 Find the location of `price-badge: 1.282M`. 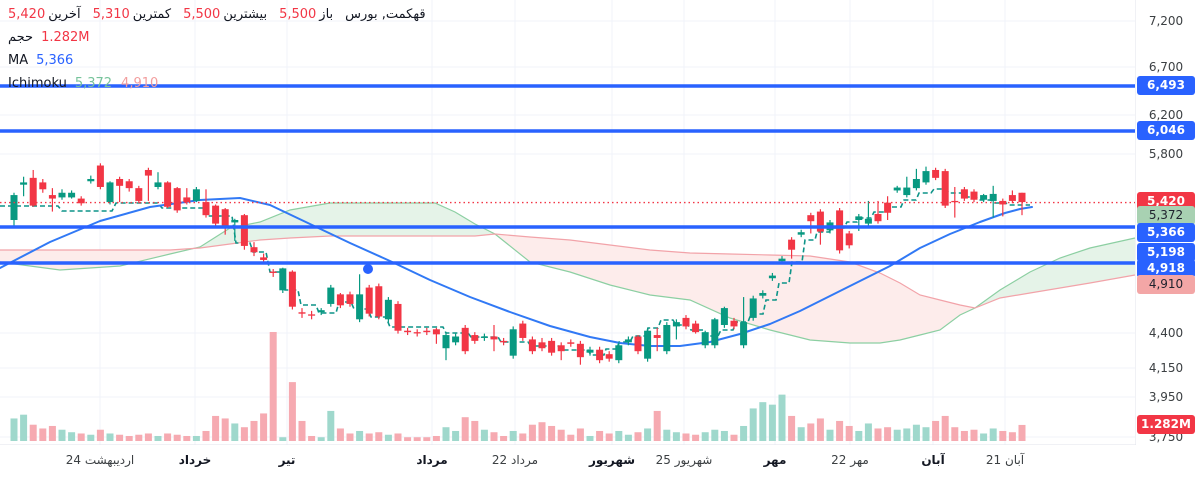

price-badge: 1.282M is located at coordinates (1166, 424).